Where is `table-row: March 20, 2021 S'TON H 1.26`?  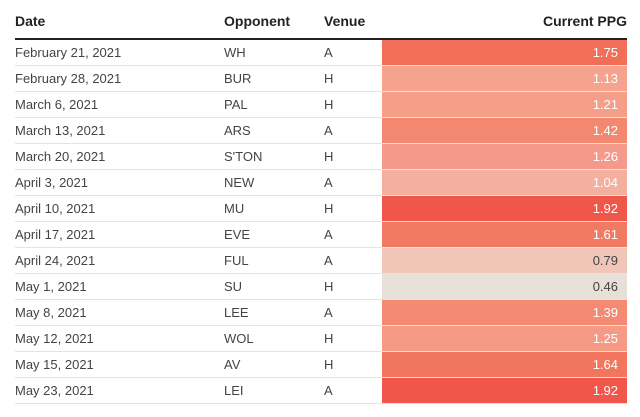 table-row: March 20, 2021 S'TON H 1.26 is located at coordinates (321, 157).